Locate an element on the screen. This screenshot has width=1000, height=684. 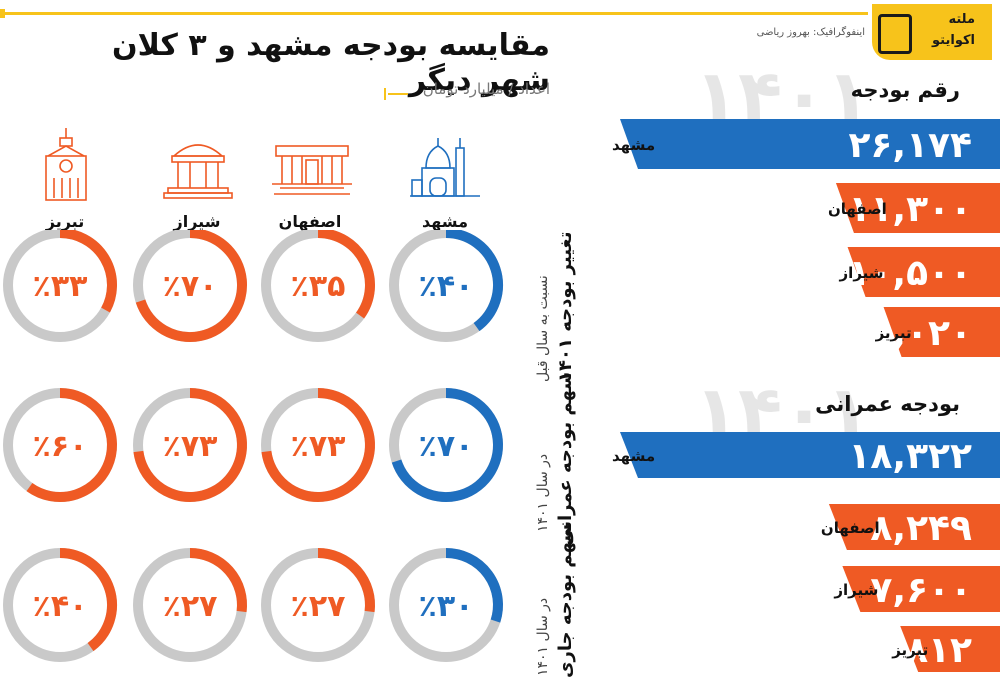
ring-0-2: ٪۷۰ is located at coordinates (190, 286).